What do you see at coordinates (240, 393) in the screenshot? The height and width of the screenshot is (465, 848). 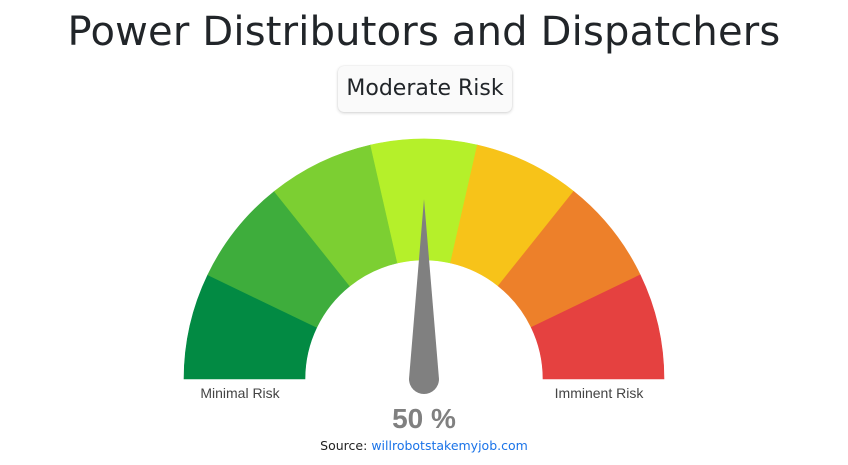 I see `gauge-min-label: Minimal Risk` at bounding box center [240, 393].